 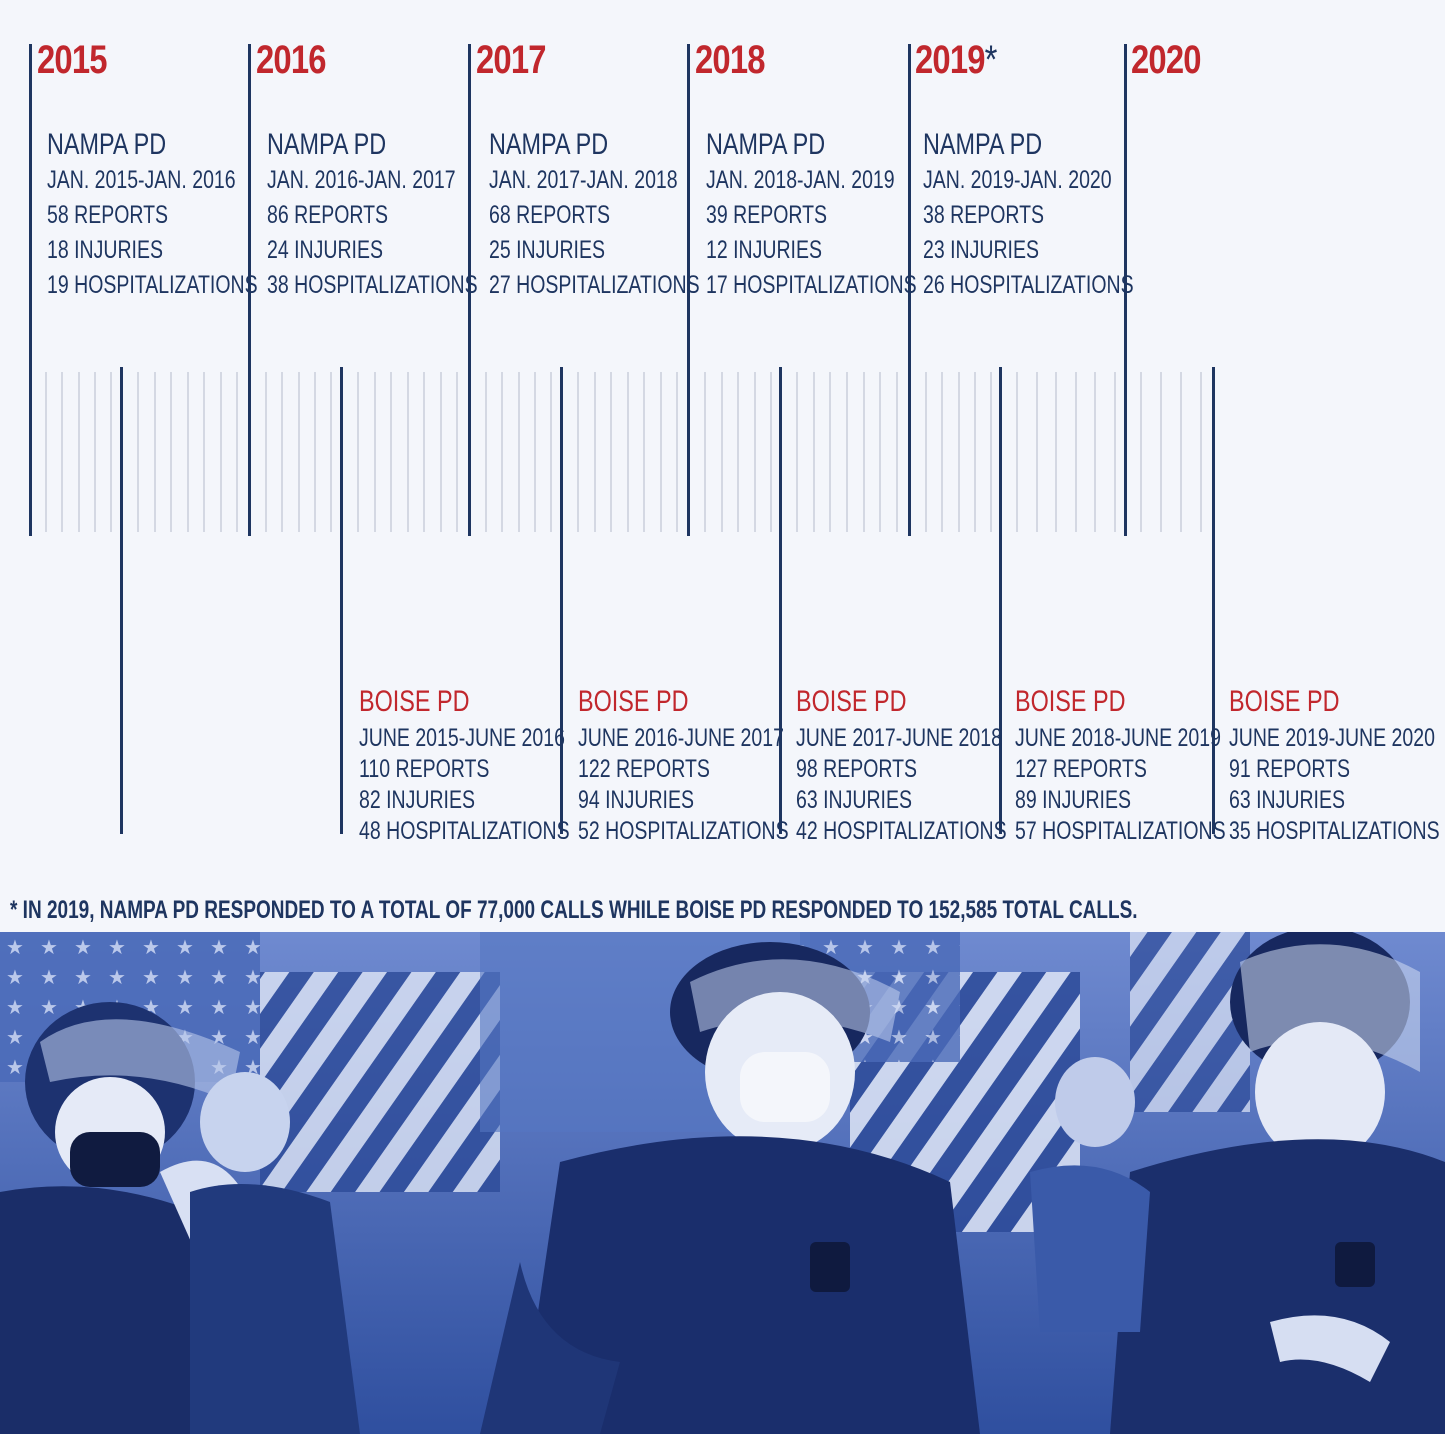 What do you see at coordinates (950, 60) in the screenshot?
I see `year-text: 2019` at bounding box center [950, 60].